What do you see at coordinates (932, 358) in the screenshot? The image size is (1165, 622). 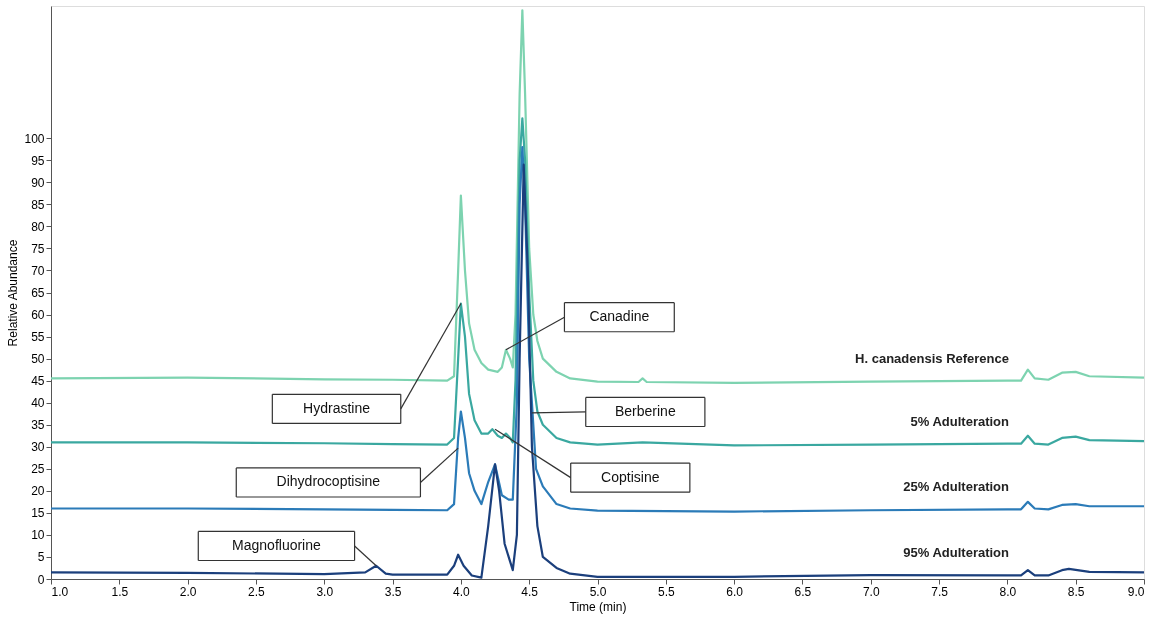 I see `series-label: H. canadensis Reference` at bounding box center [932, 358].